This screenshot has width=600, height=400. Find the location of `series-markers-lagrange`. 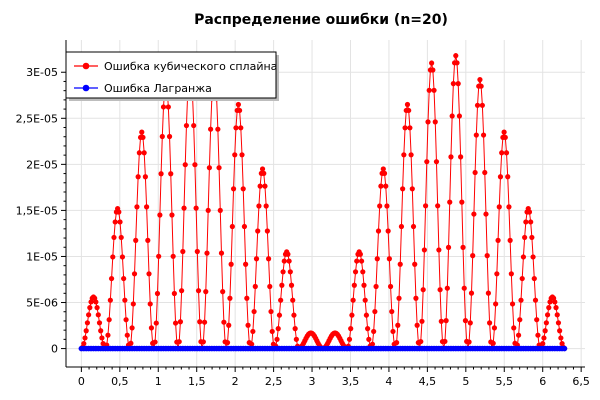

series-markers-lagrange is located at coordinates (323, 348).